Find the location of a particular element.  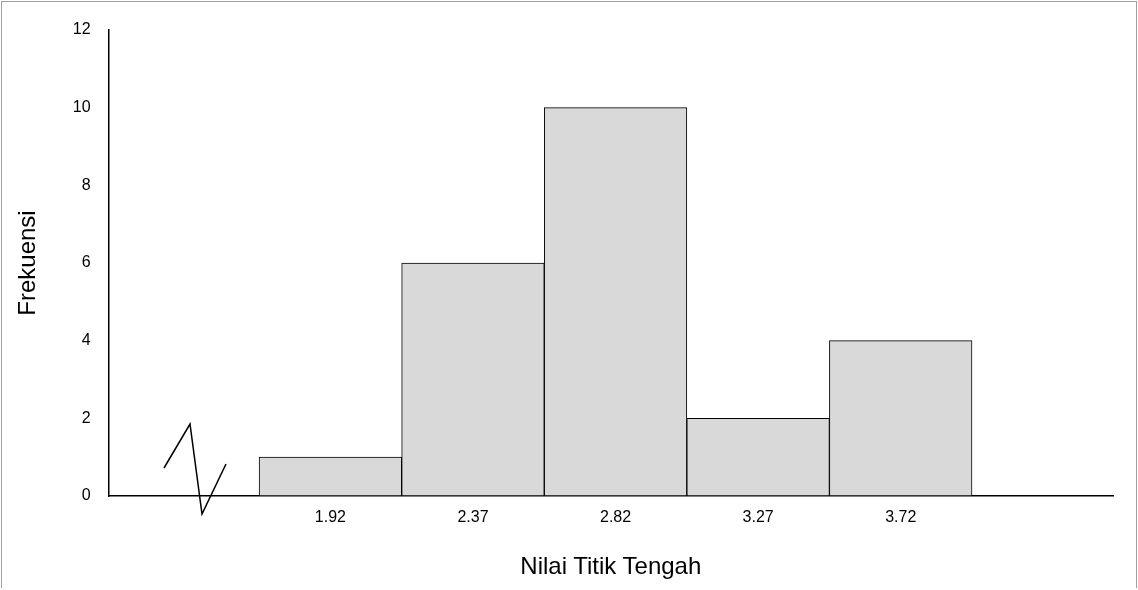

y-tick-label: 0 is located at coordinates (86, 495).